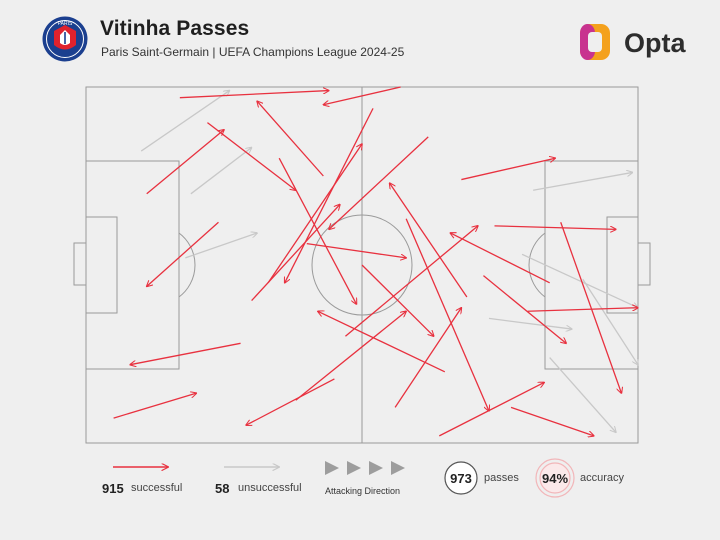 Image resolution: width=720 pixels, height=540 pixels. Describe the element at coordinates (157, 488) in the screenshot. I see `successful-label: successful` at that location.